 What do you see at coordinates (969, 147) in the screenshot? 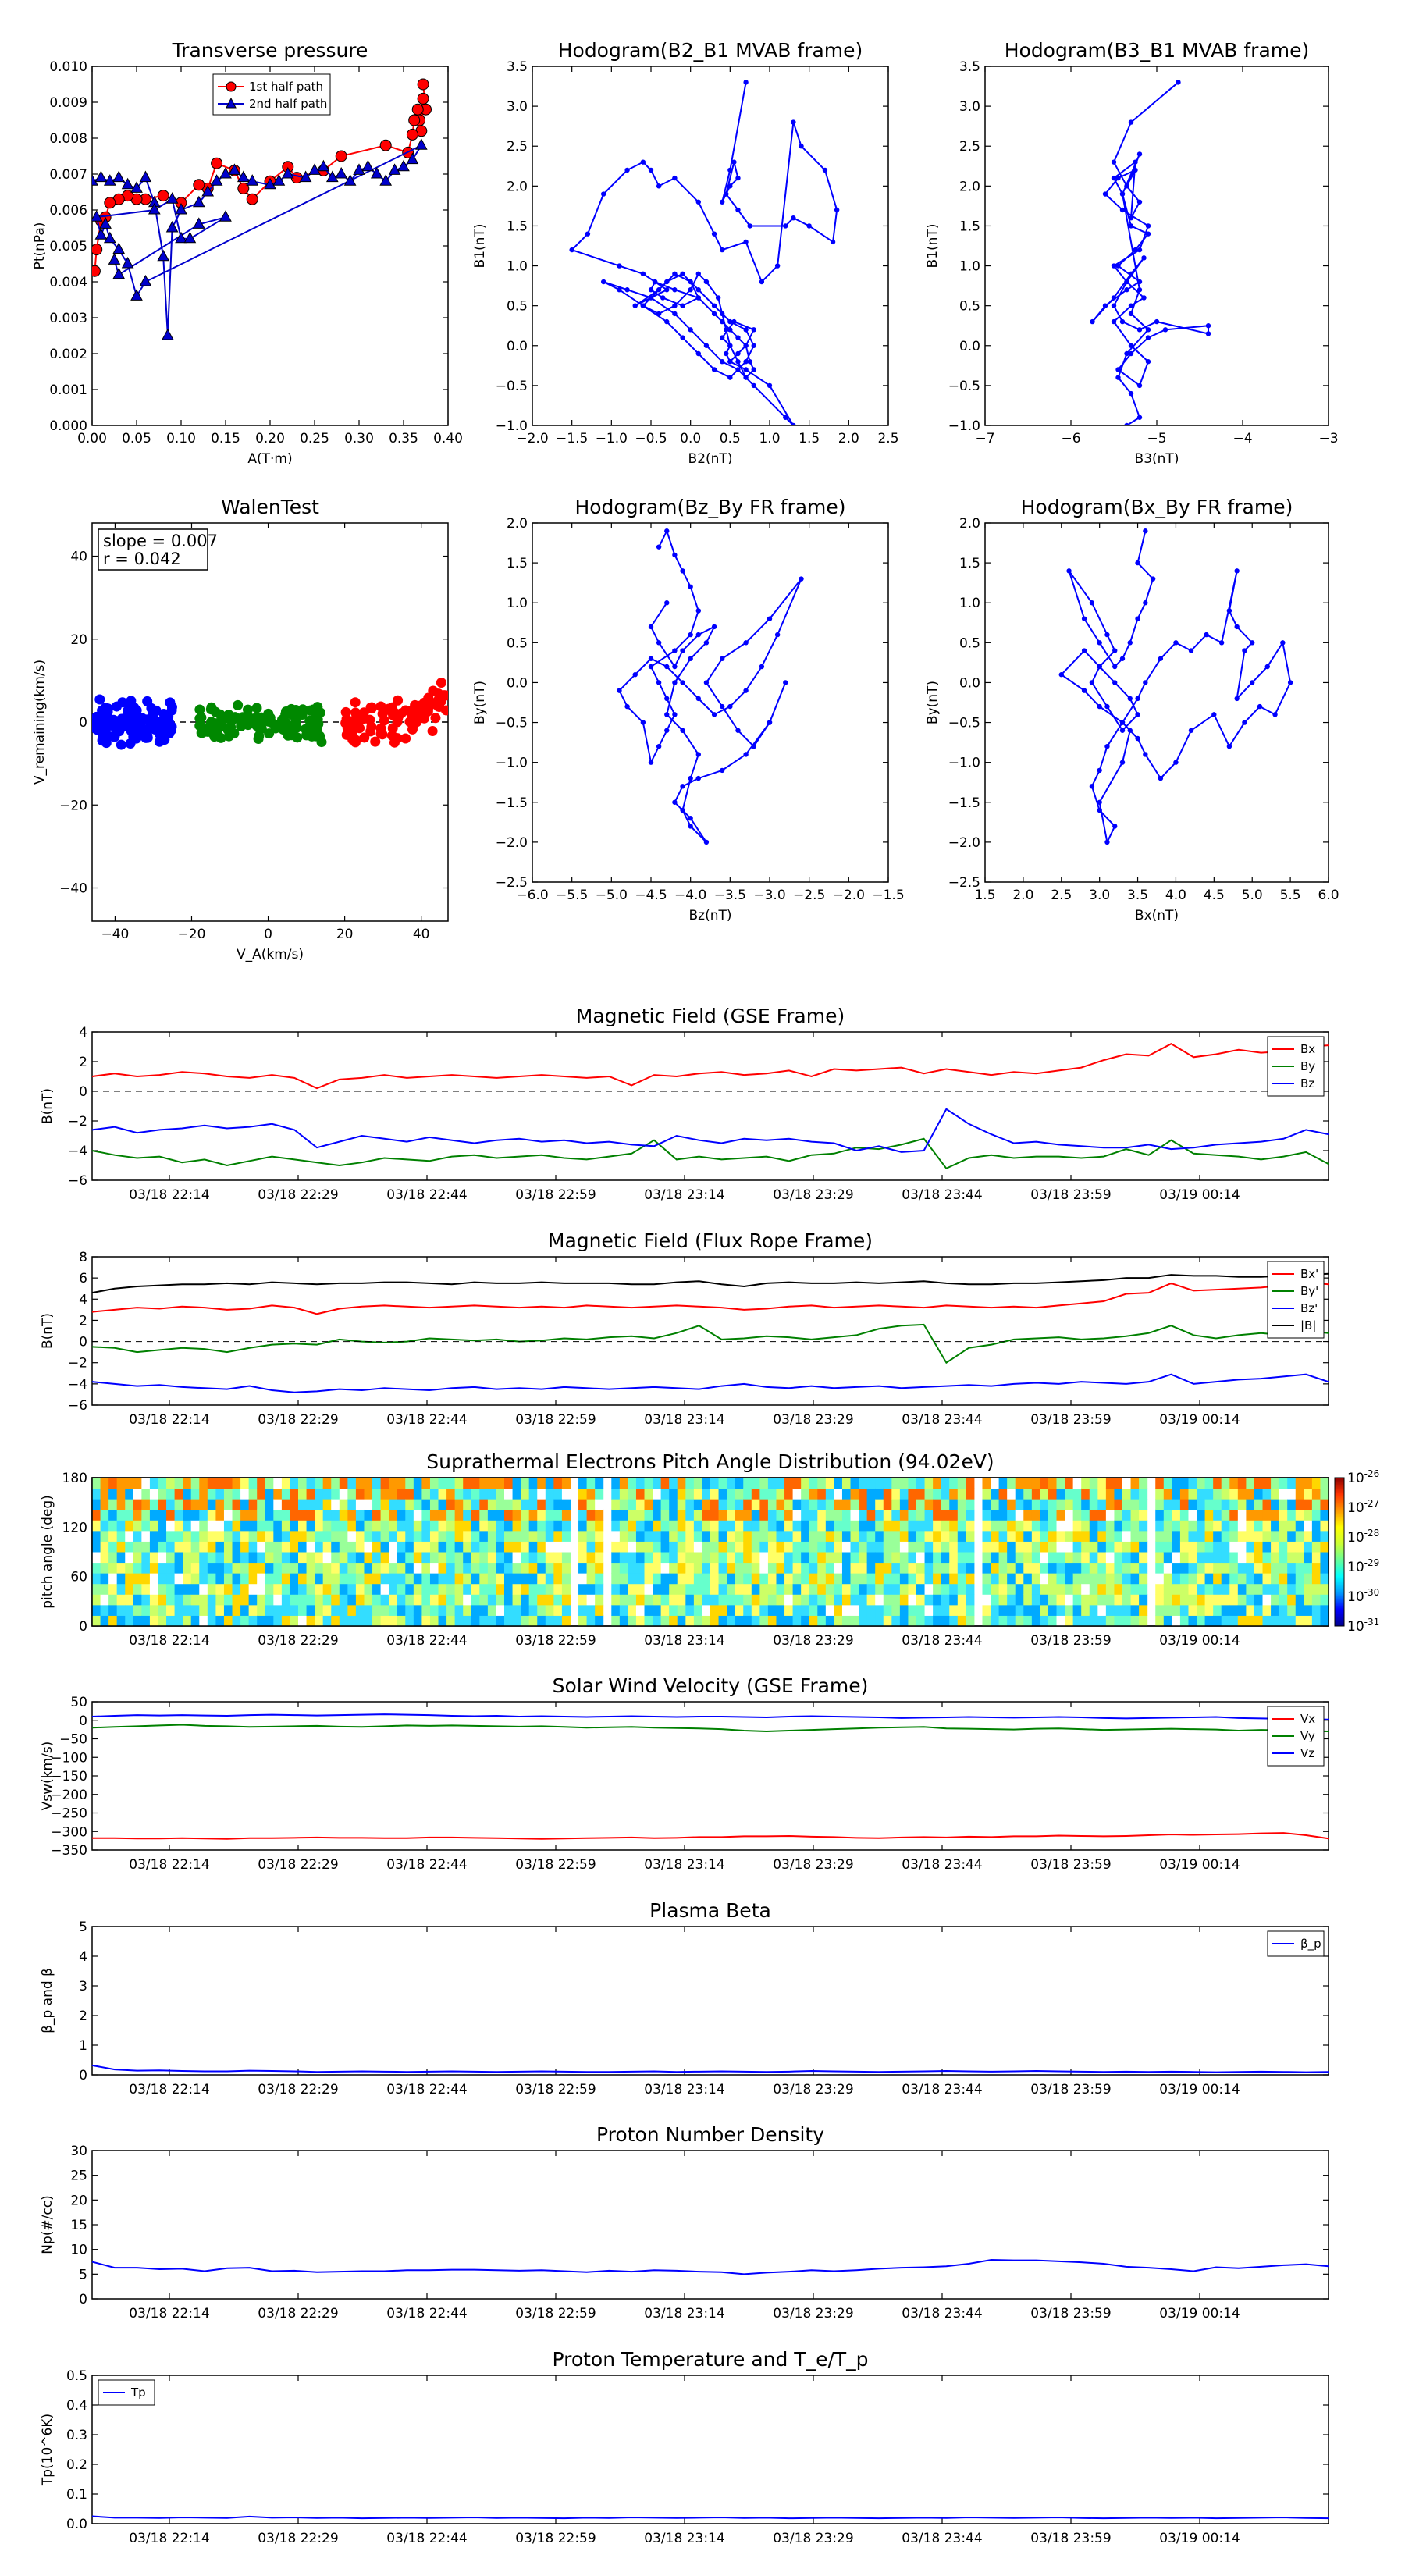
I see `y-tick-label: 2.5` at bounding box center [969, 147].